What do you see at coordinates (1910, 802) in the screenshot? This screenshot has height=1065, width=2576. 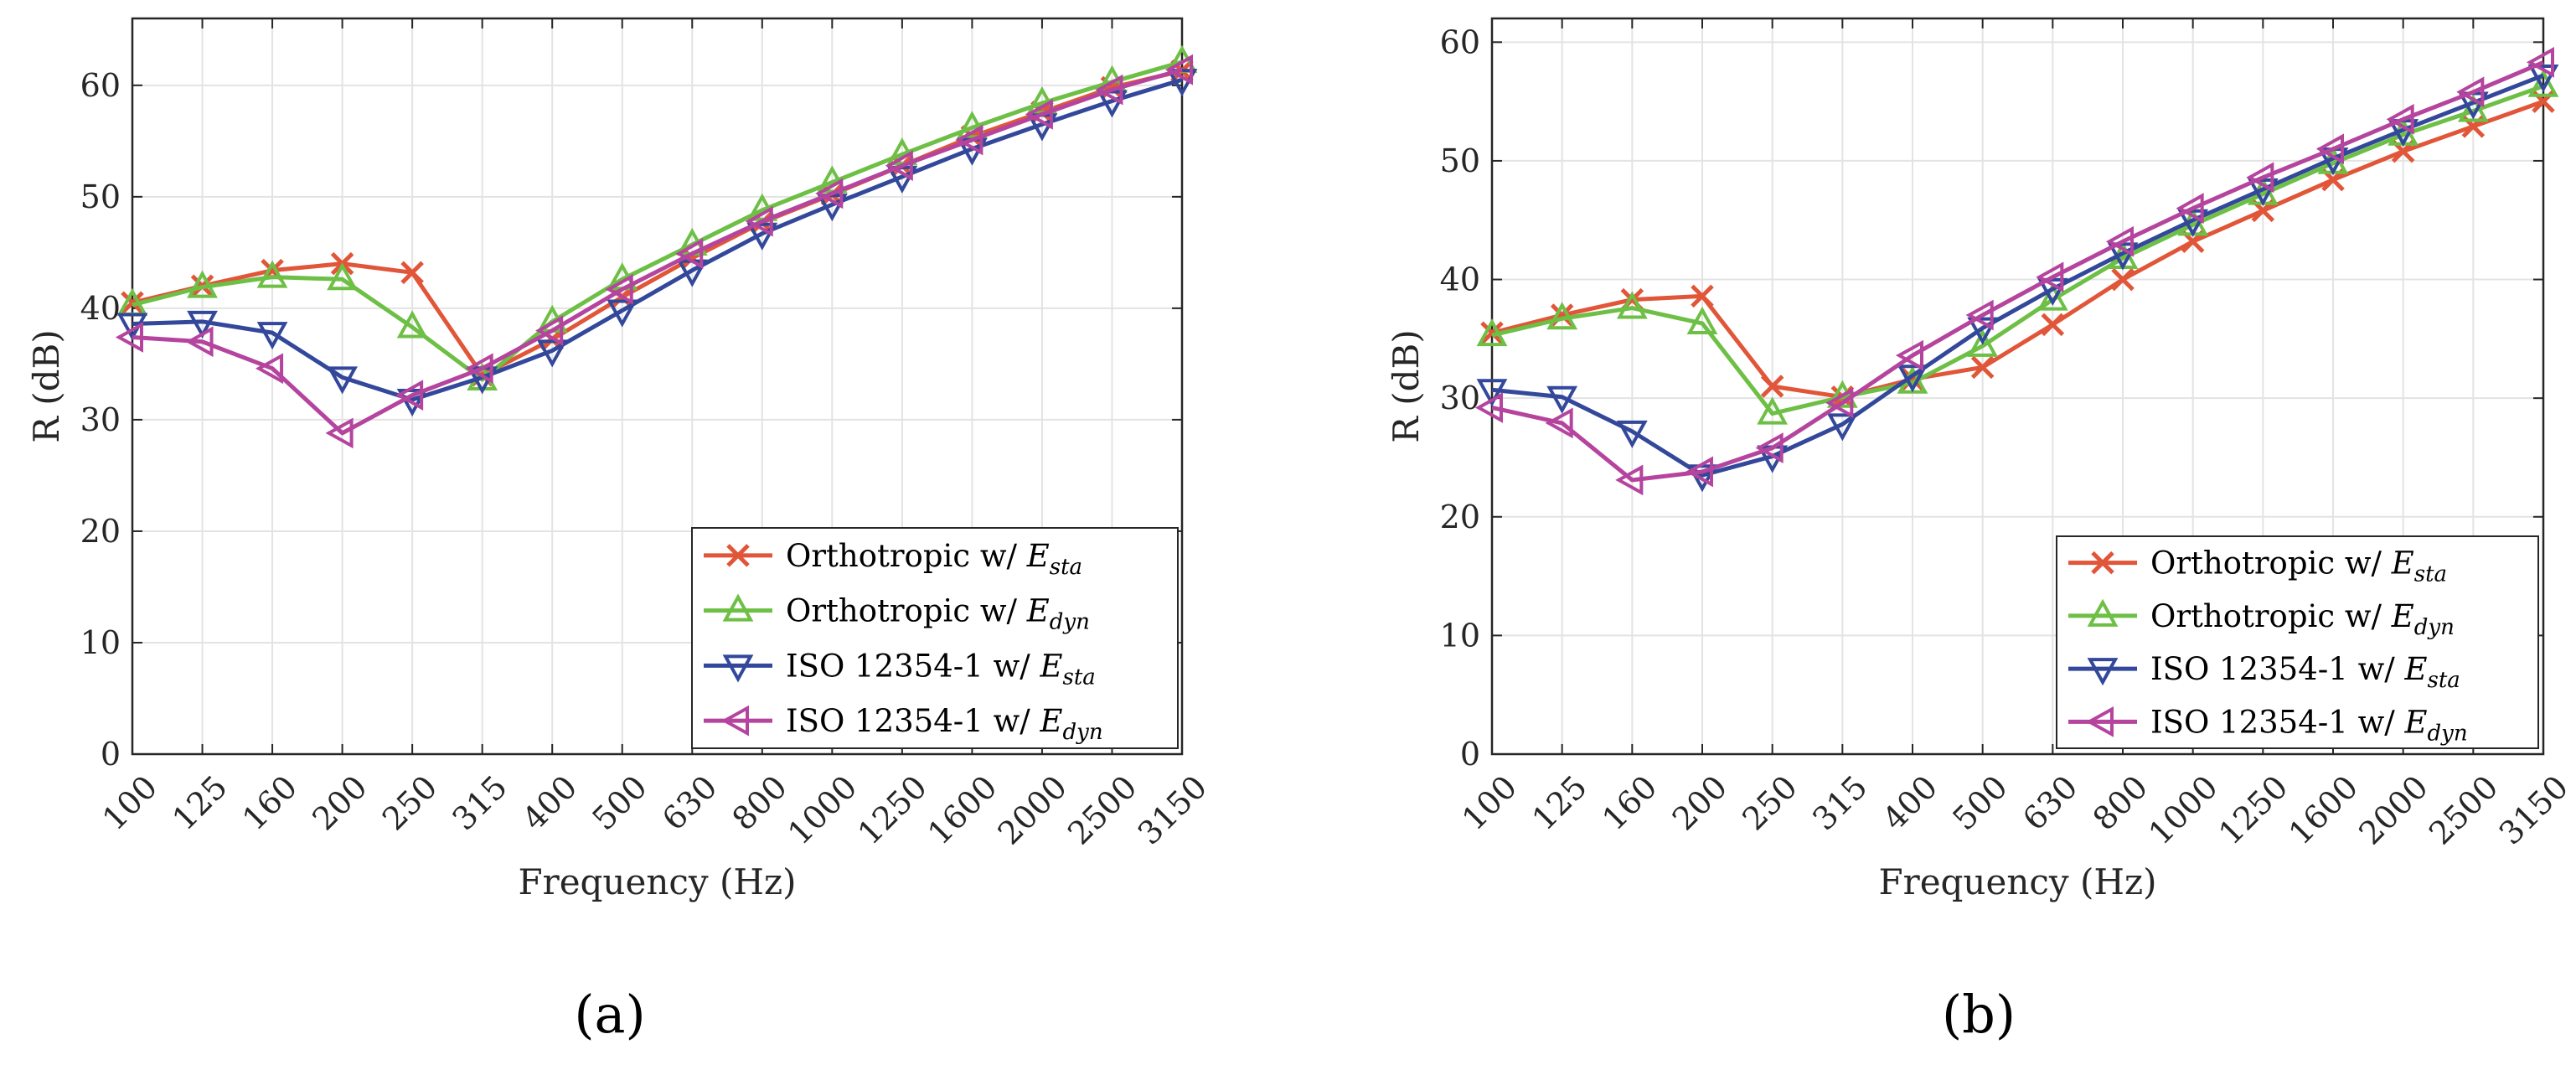 I see `x-tick-label: 400` at bounding box center [1910, 802].